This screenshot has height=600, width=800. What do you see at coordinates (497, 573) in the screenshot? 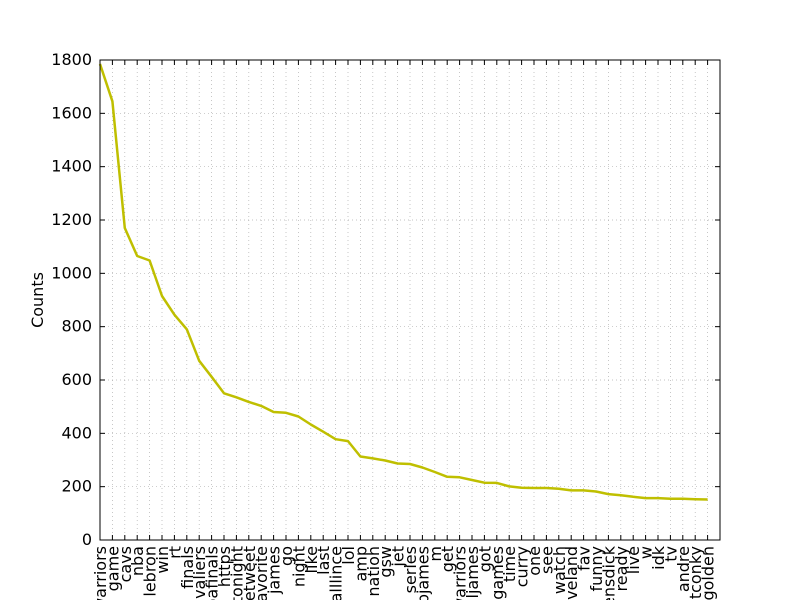
I see `x-tick-label: games` at bounding box center [497, 573].